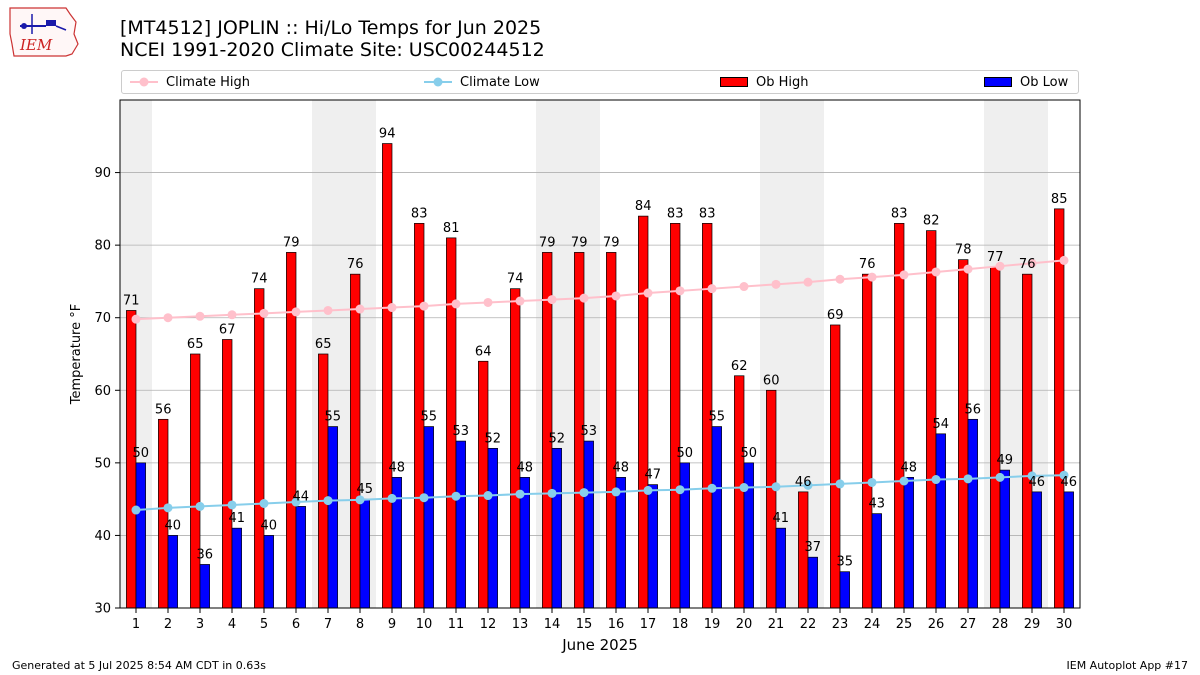 This screenshot has width=1200, height=675. Describe the element at coordinates (931, 221) in the screenshot. I see `ob-high-label-26: 82` at that location.